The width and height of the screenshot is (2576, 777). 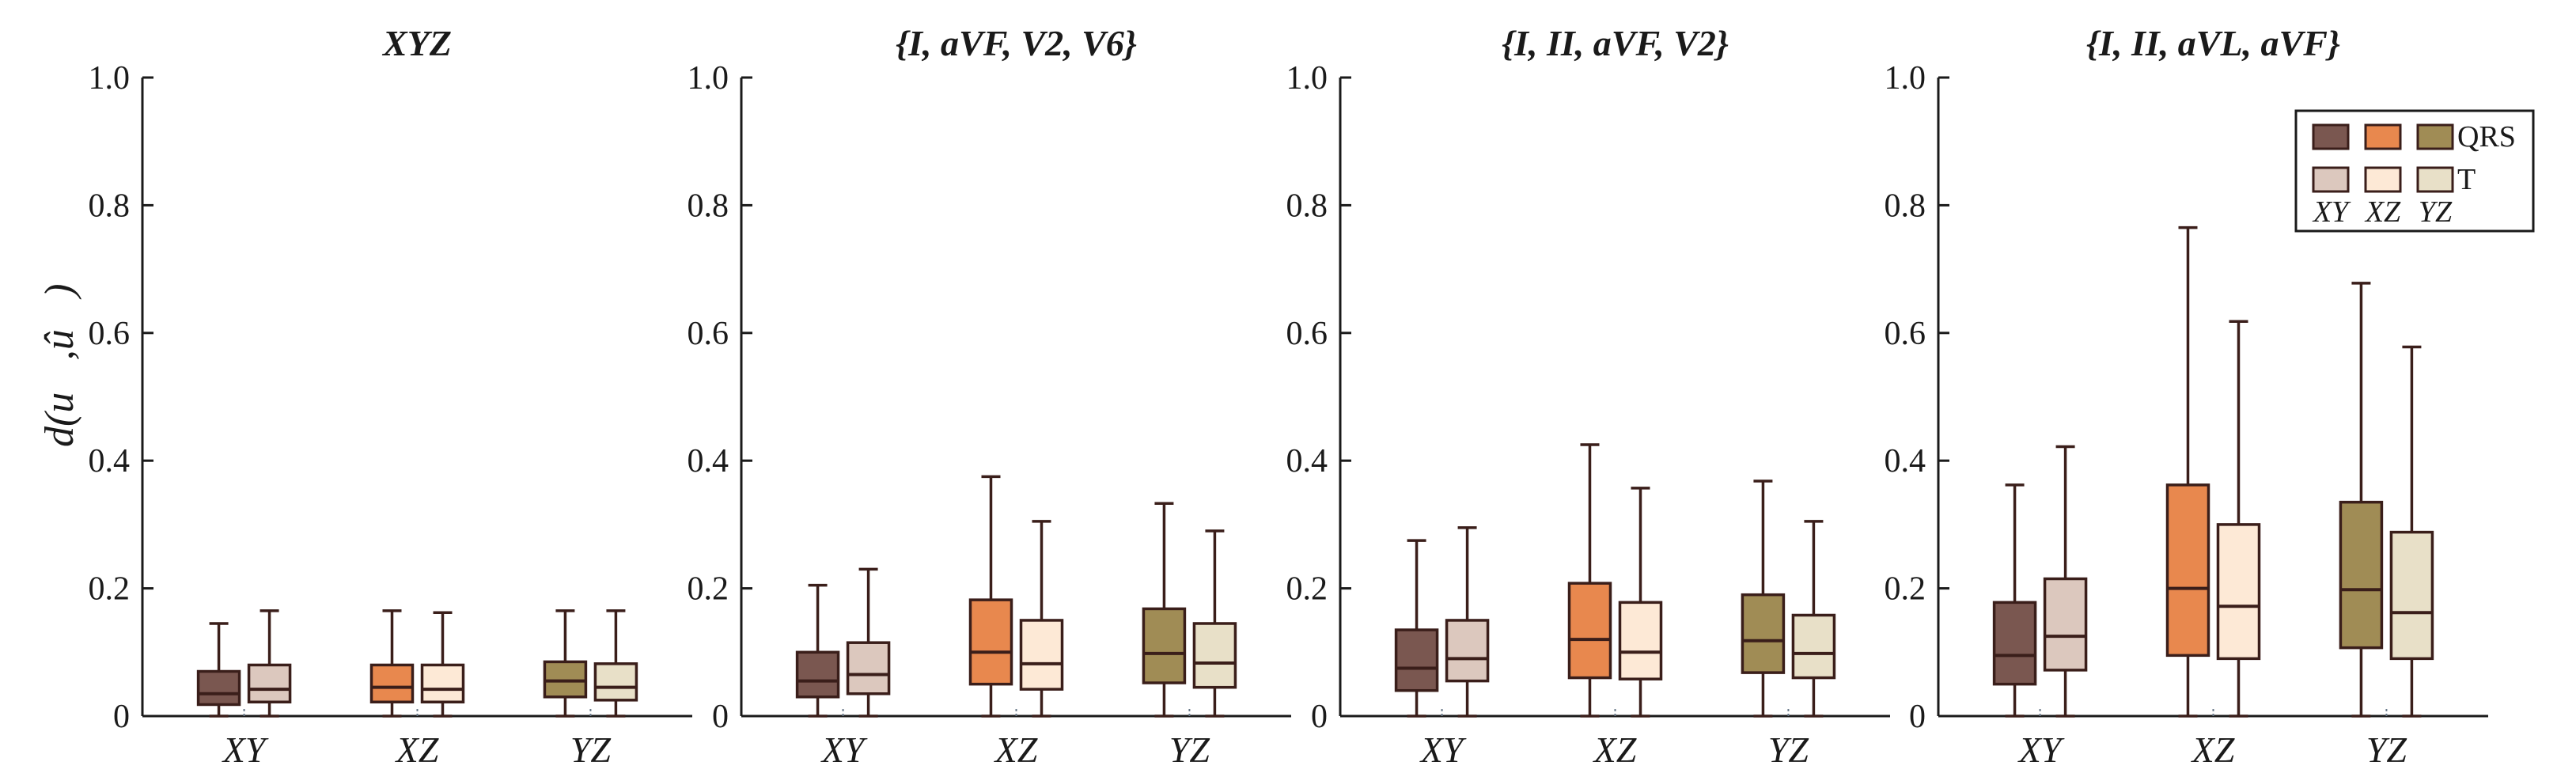 What do you see at coordinates (2383, 136) in the screenshot?
I see `legend-swatch-qrs-xz` at bounding box center [2383, 136].